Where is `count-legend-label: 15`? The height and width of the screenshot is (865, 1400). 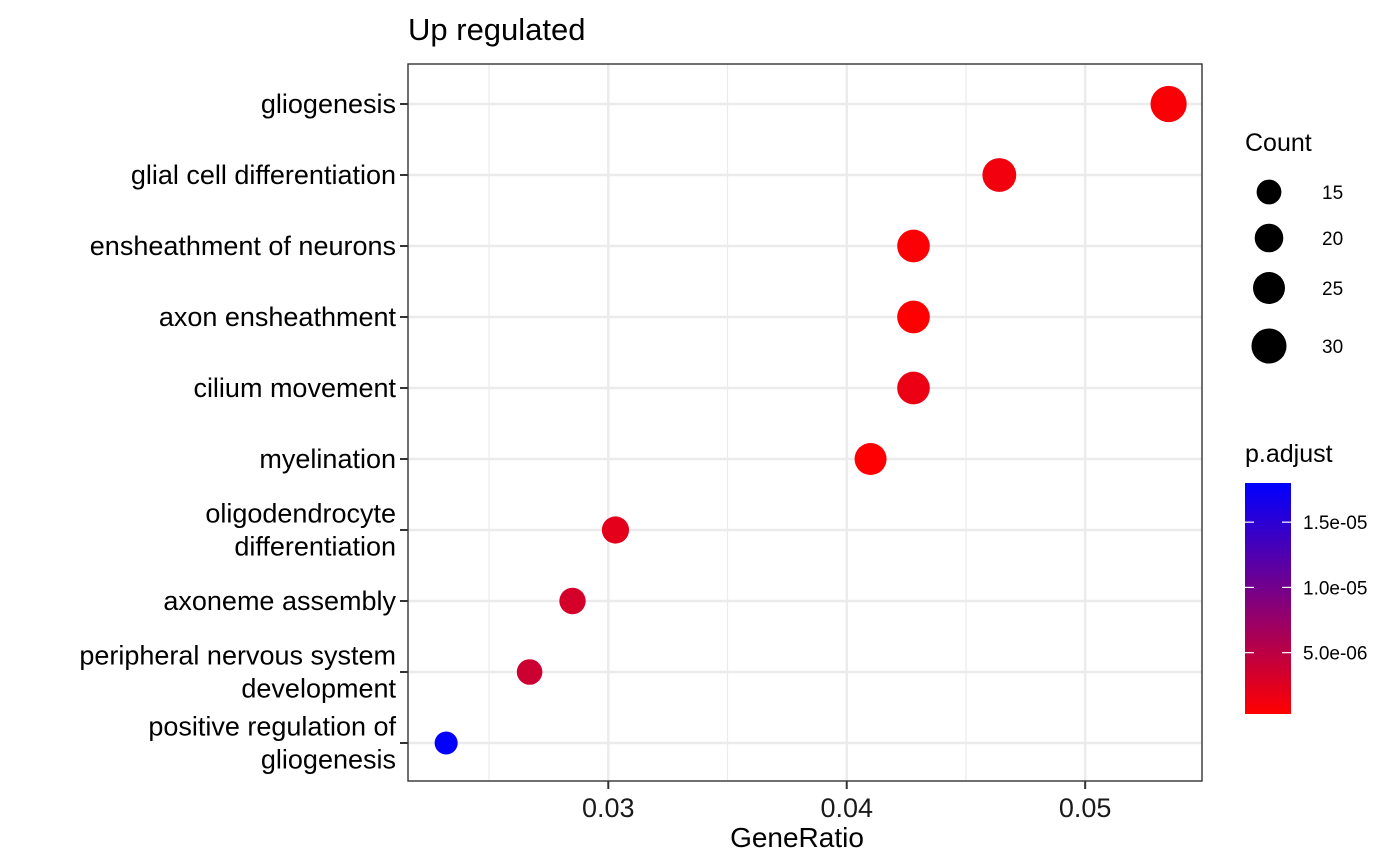 count-legend-label: 15 is located at coordinates (1332, 193).